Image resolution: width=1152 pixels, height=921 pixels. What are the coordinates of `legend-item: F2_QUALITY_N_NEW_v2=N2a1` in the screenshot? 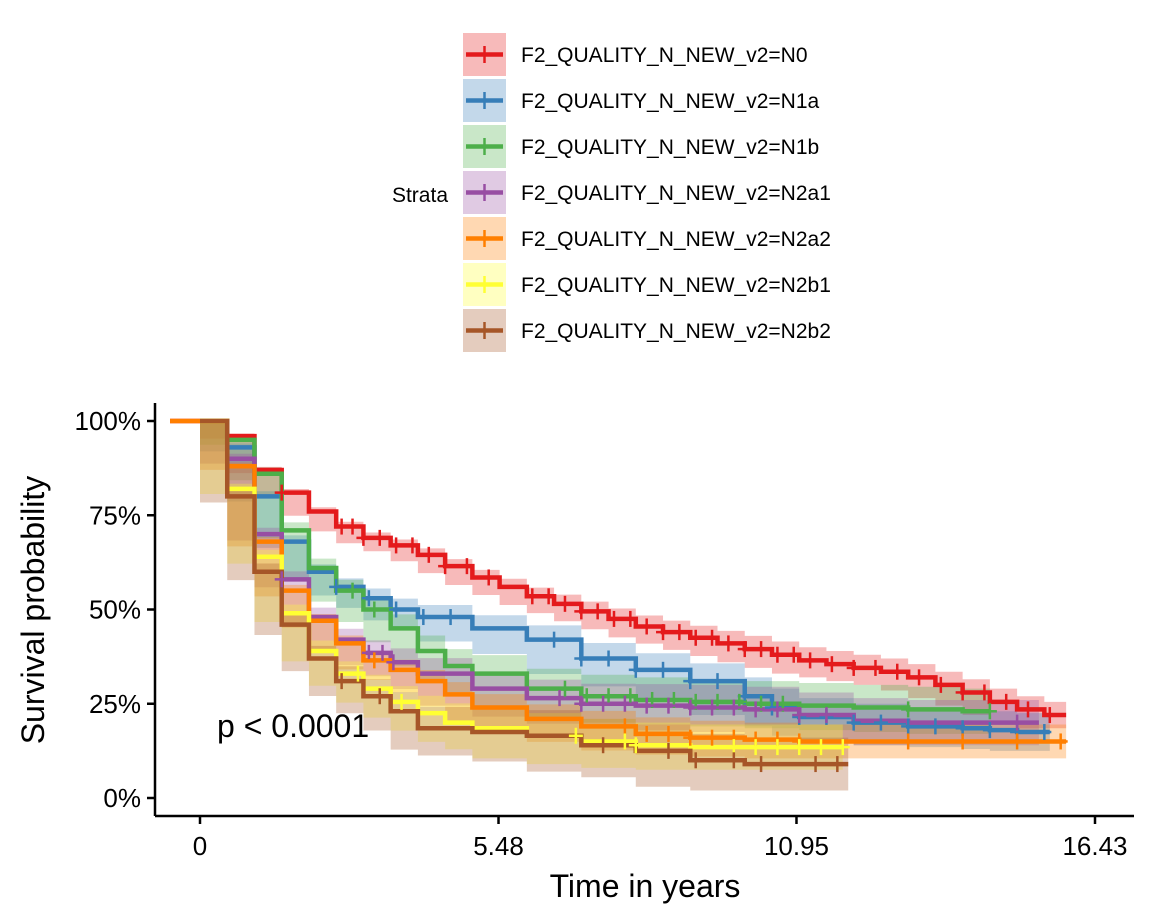 It's located at (647, 192).